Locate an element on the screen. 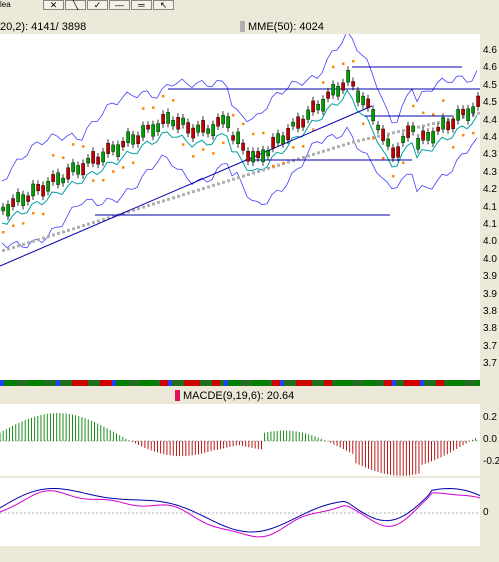 The width and height of the screenshot is (499, 562). hline-button: — is located at coordinates (119, 5).